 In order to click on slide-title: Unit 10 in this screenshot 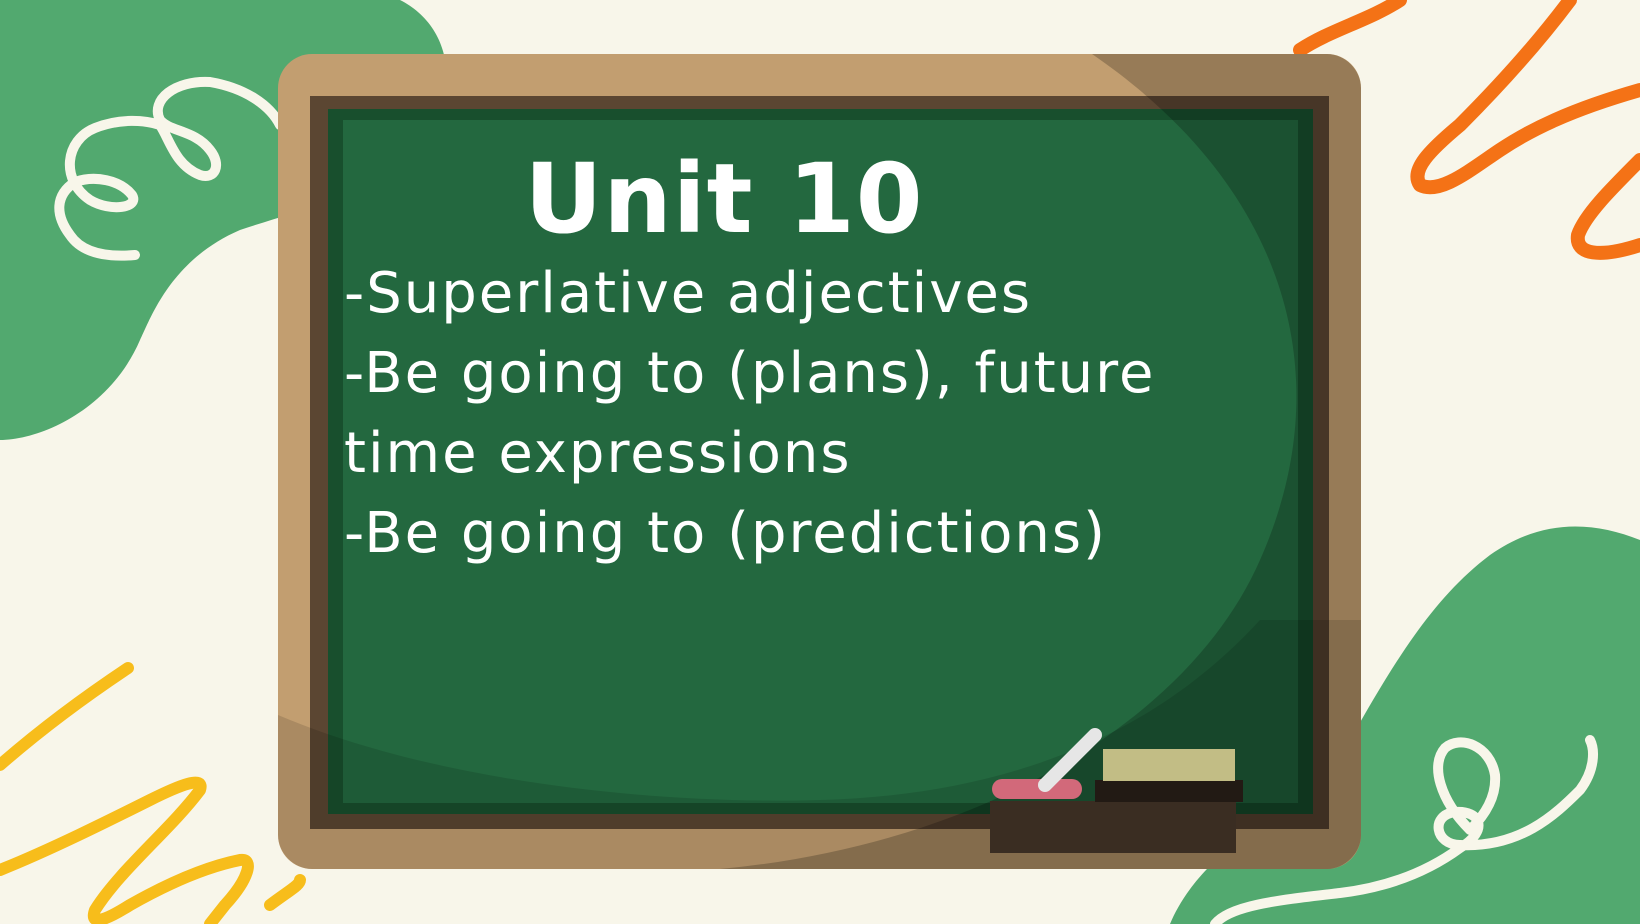, I will do `click(724, 199)`.